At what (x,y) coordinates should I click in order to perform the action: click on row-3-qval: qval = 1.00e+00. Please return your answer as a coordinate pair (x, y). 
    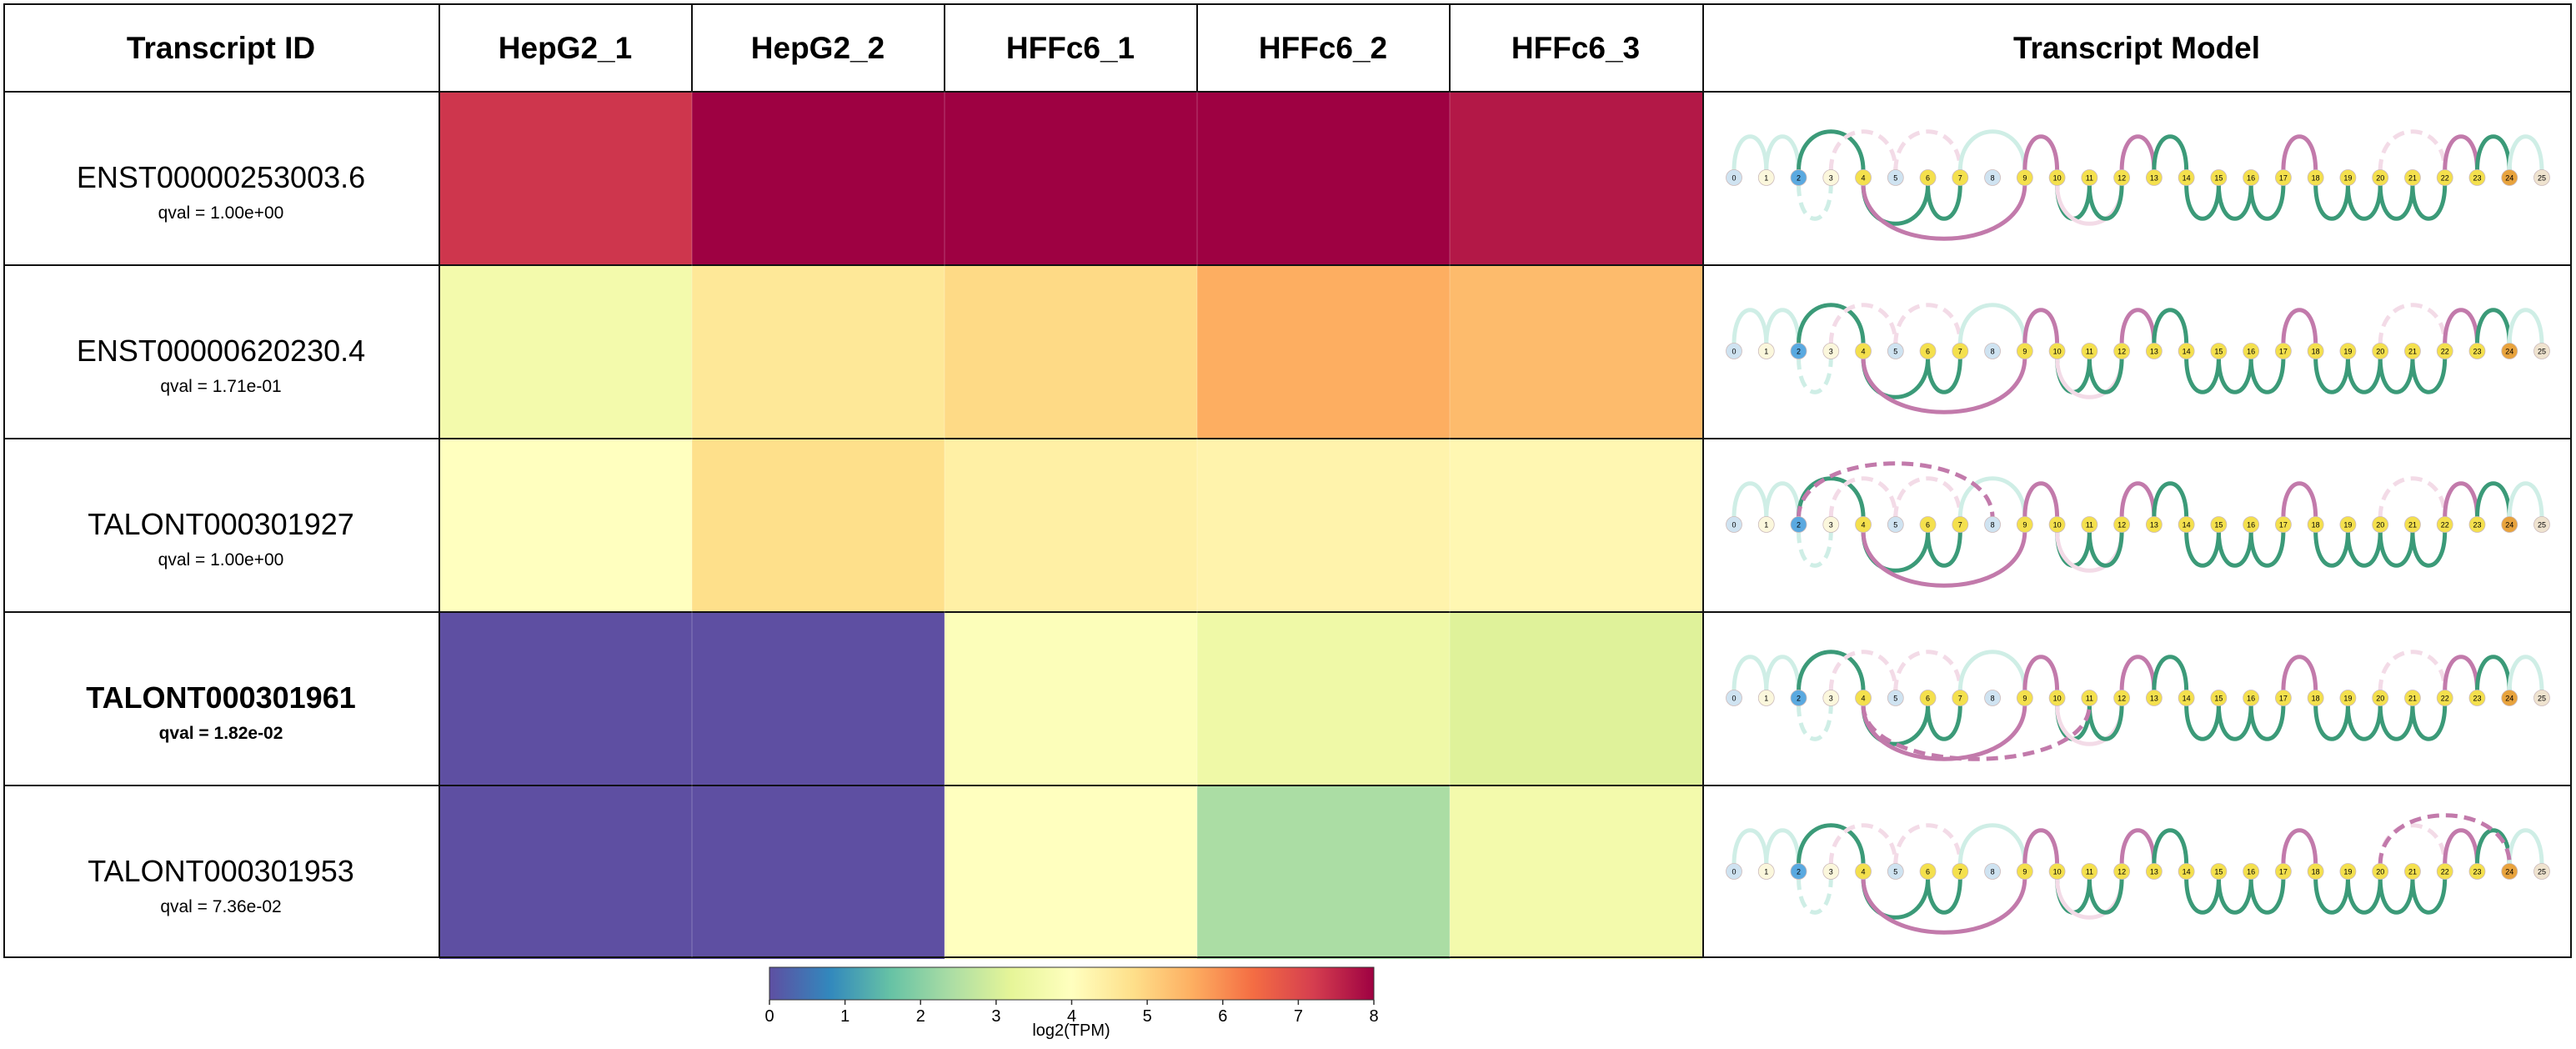
    Looking at the image, I should click on (221, 560).